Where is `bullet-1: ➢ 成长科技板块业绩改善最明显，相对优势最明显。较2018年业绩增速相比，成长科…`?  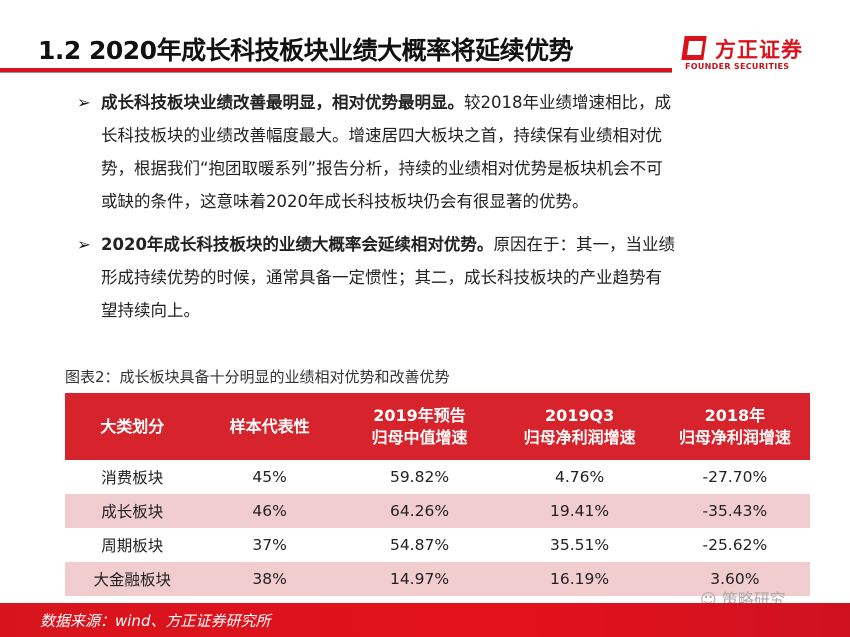
bullet-1: ➢ 成长科技板块业绩改善最明显，相对优势最明显。较2018年业绩增速相比，成长科… is located at coordinates (377, 152).